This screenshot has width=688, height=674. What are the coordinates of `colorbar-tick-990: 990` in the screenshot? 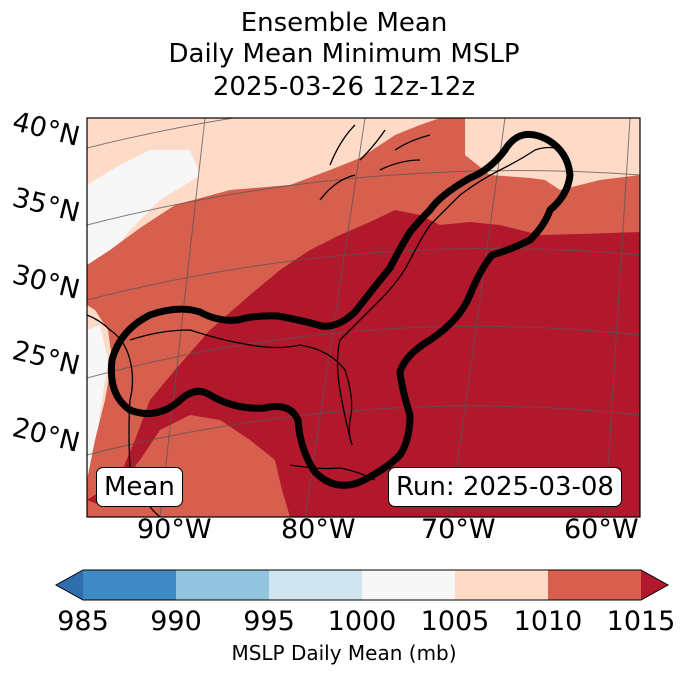 It's located at (176, 621).